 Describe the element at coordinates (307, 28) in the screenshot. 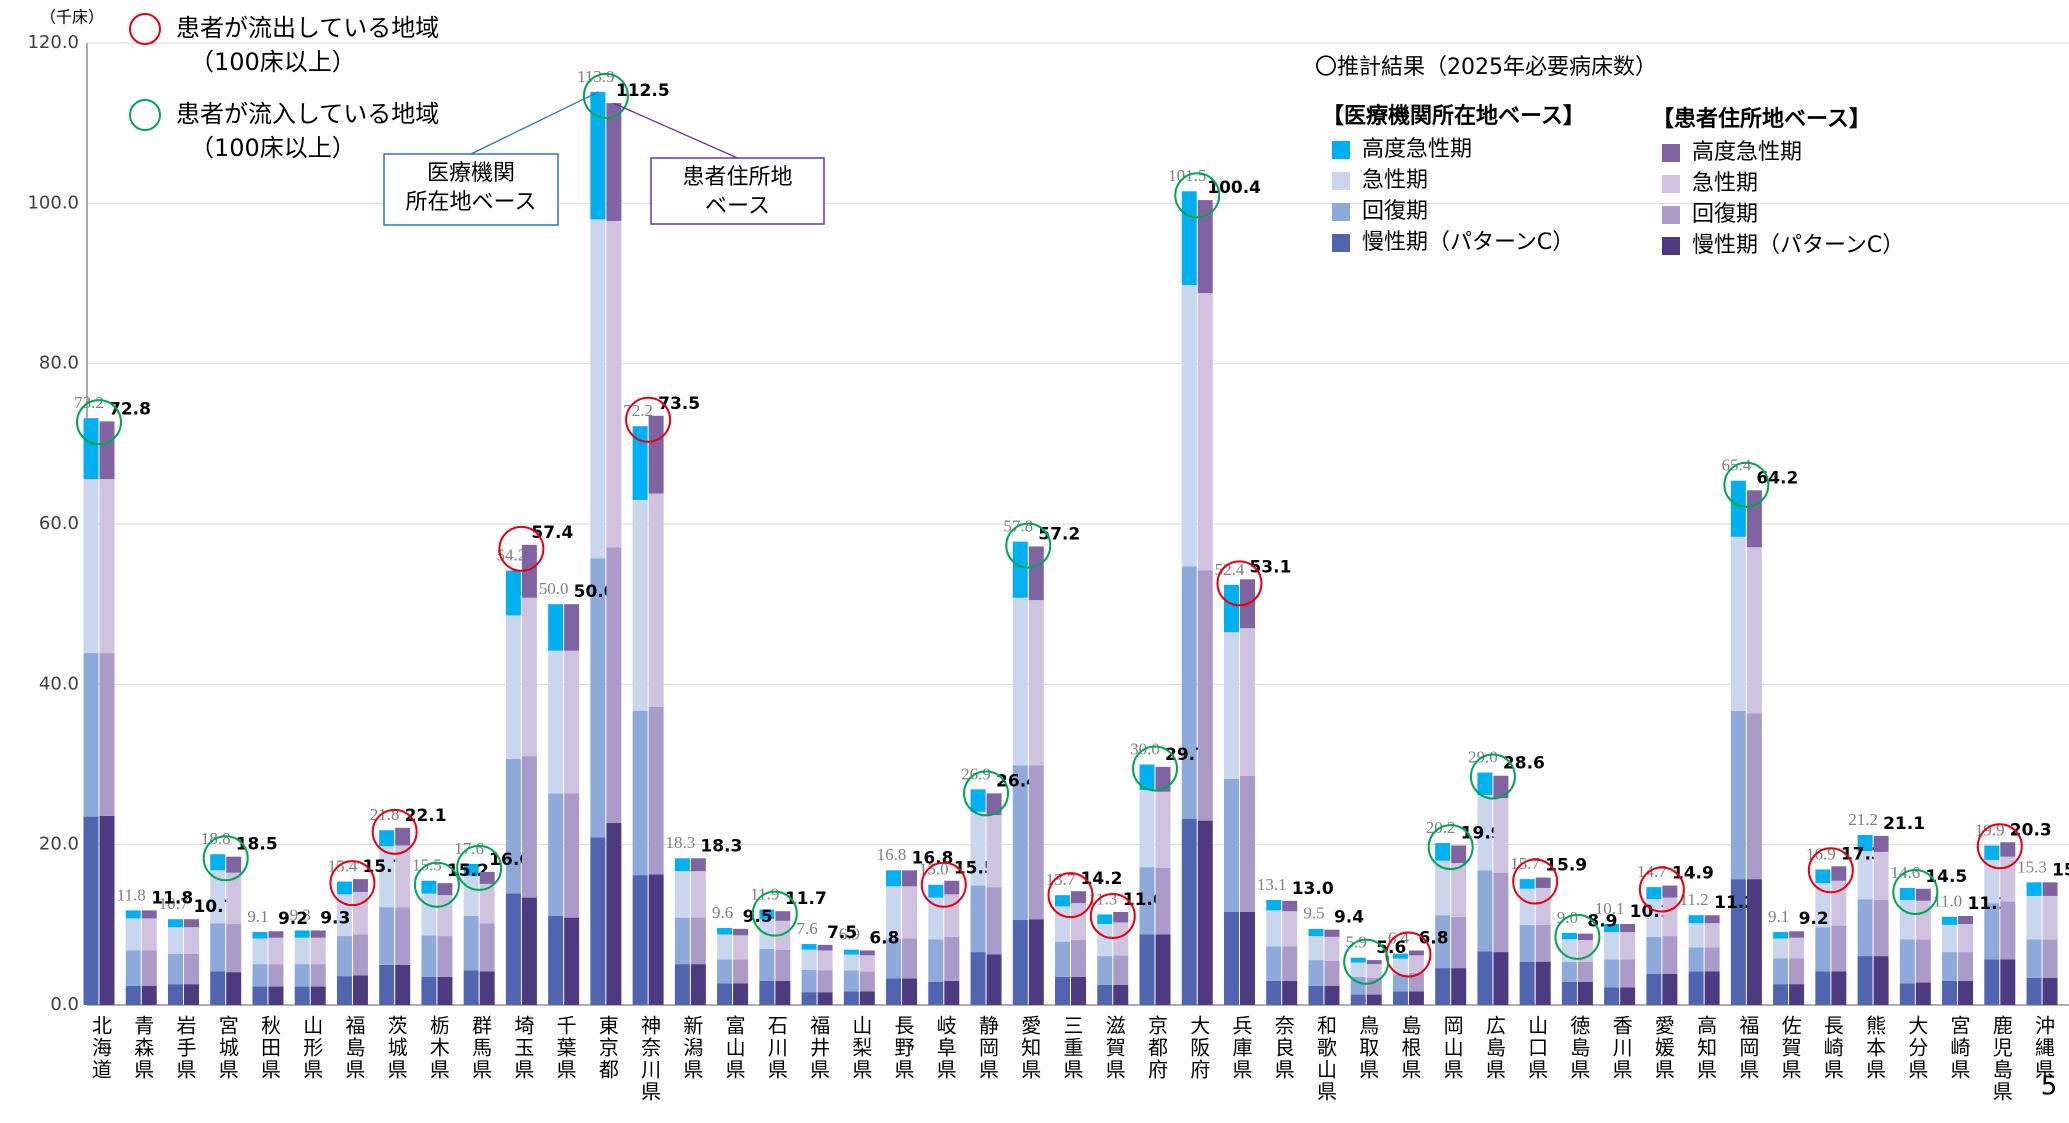

I see `marker-legend-label: 患者が流出している地域` at that location.